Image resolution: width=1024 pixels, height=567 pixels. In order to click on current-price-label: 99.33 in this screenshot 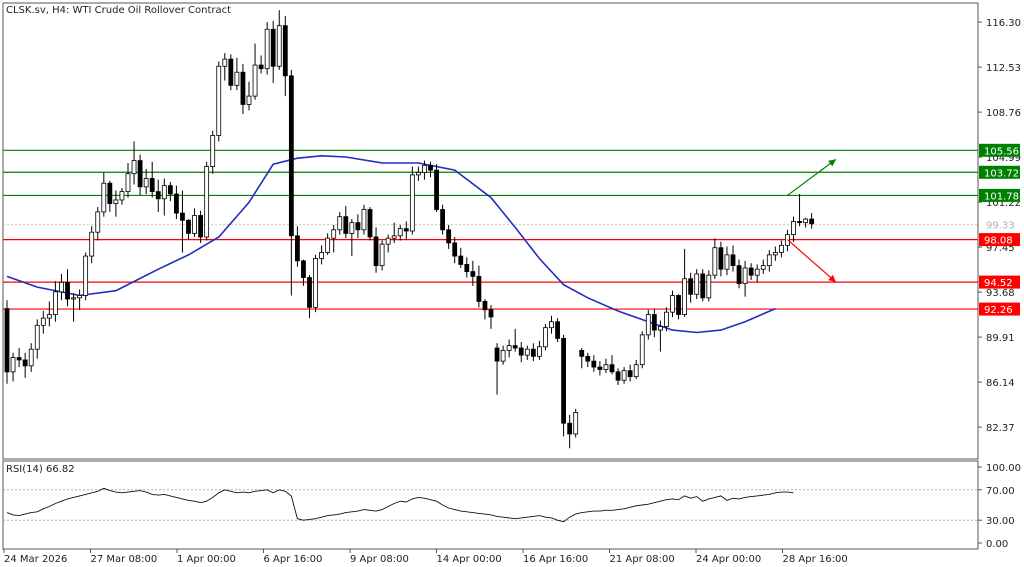, I will do `click(1000, 226)`.